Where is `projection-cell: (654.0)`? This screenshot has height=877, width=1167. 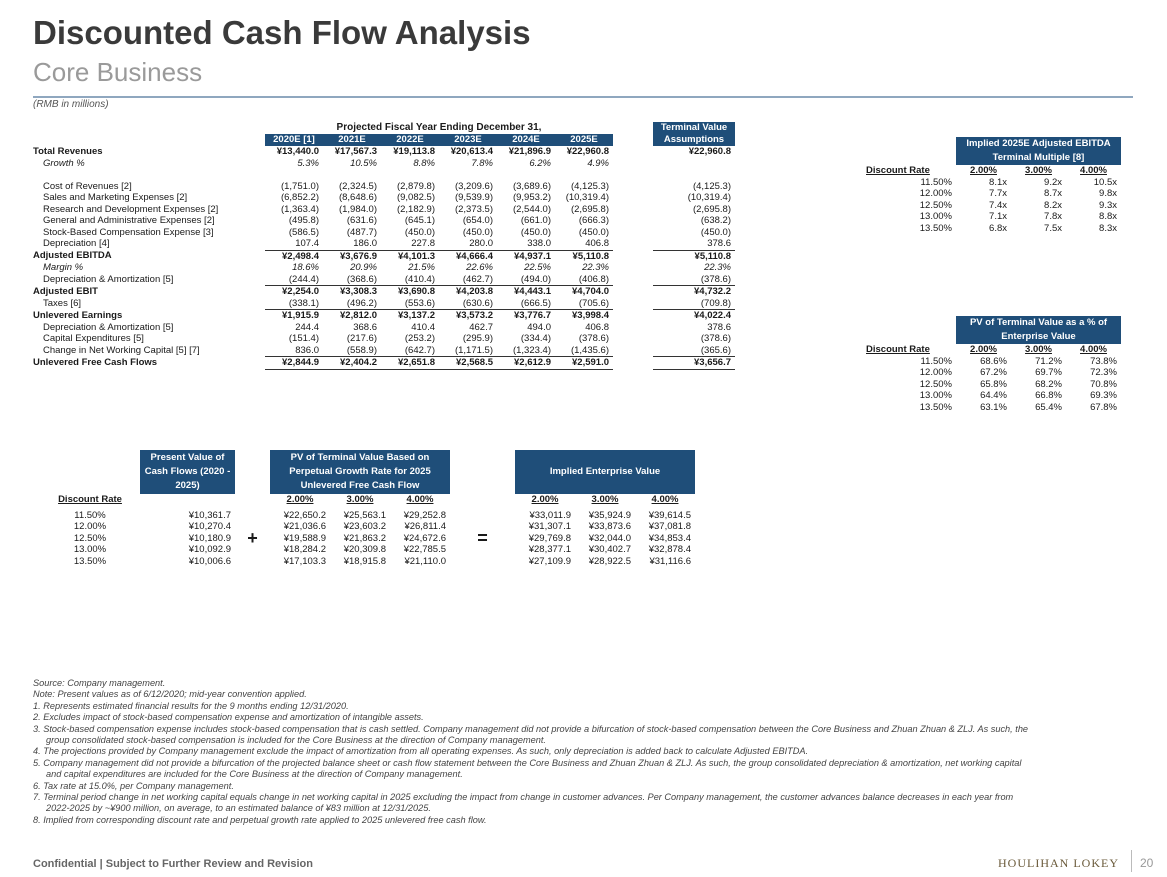 projection-cell: (654.0) is located at coordinates (477, 220).